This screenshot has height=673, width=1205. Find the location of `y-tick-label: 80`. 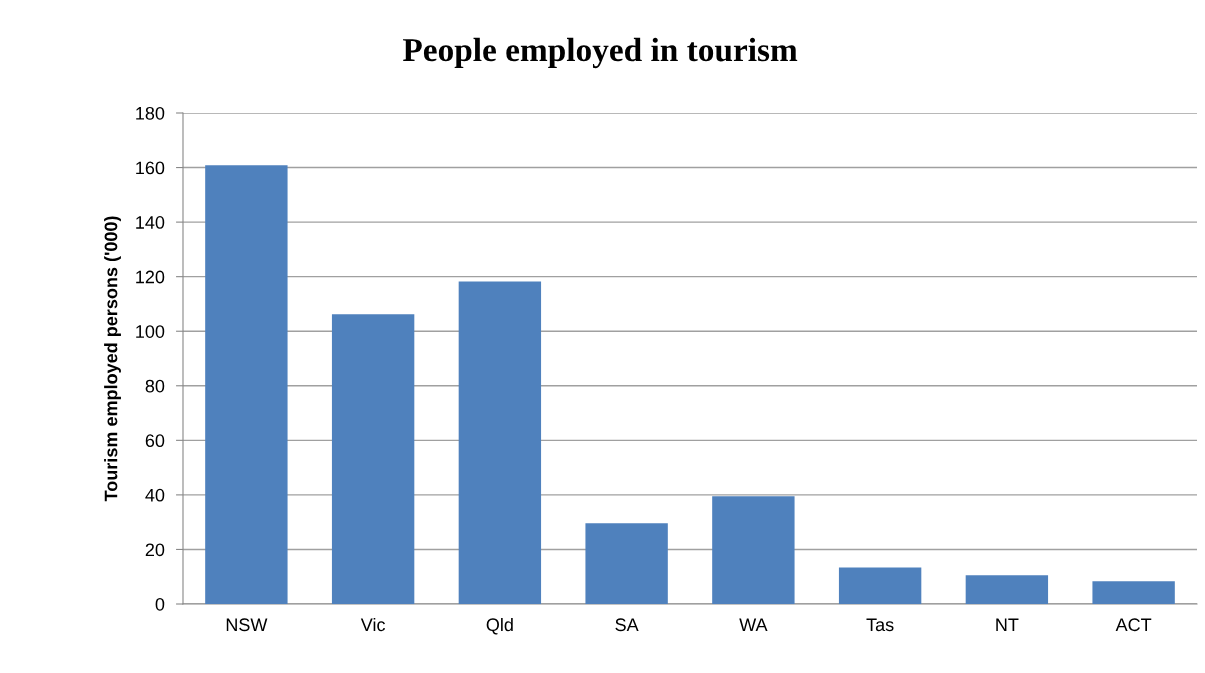

y-tick-label: 80 is located at coordinates (155, 386).